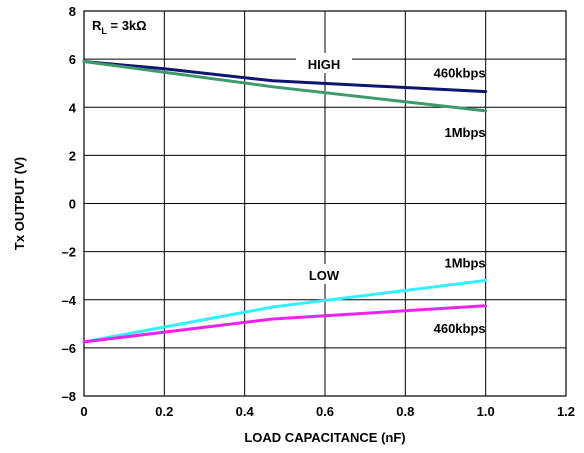 The height and width of the screenshot is (453, 584). What do you see at coordinates (405, 411) in the screenshot?
I see `x-tick-label: 0.8` at bounding box center [405, 411].